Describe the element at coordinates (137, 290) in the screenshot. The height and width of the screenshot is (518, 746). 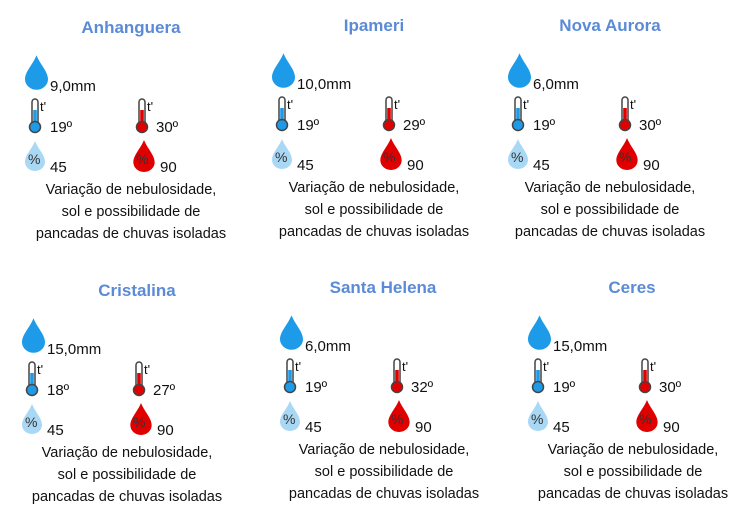
I see `city-name: Cristalina` at that location.